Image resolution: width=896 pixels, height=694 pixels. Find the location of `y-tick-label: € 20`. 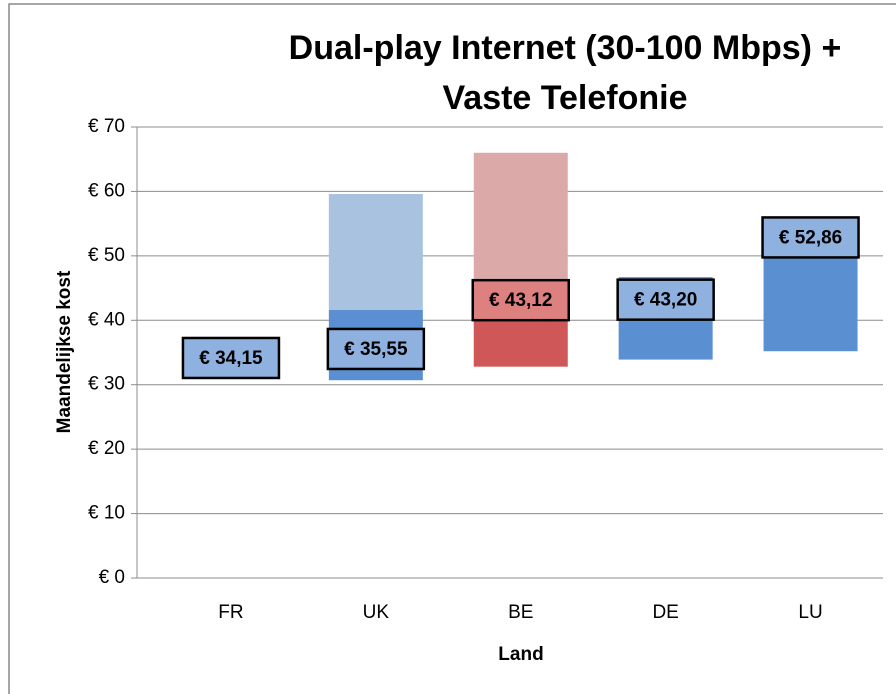

y-tick-label: € 20 is located at coordinates (106, 448).